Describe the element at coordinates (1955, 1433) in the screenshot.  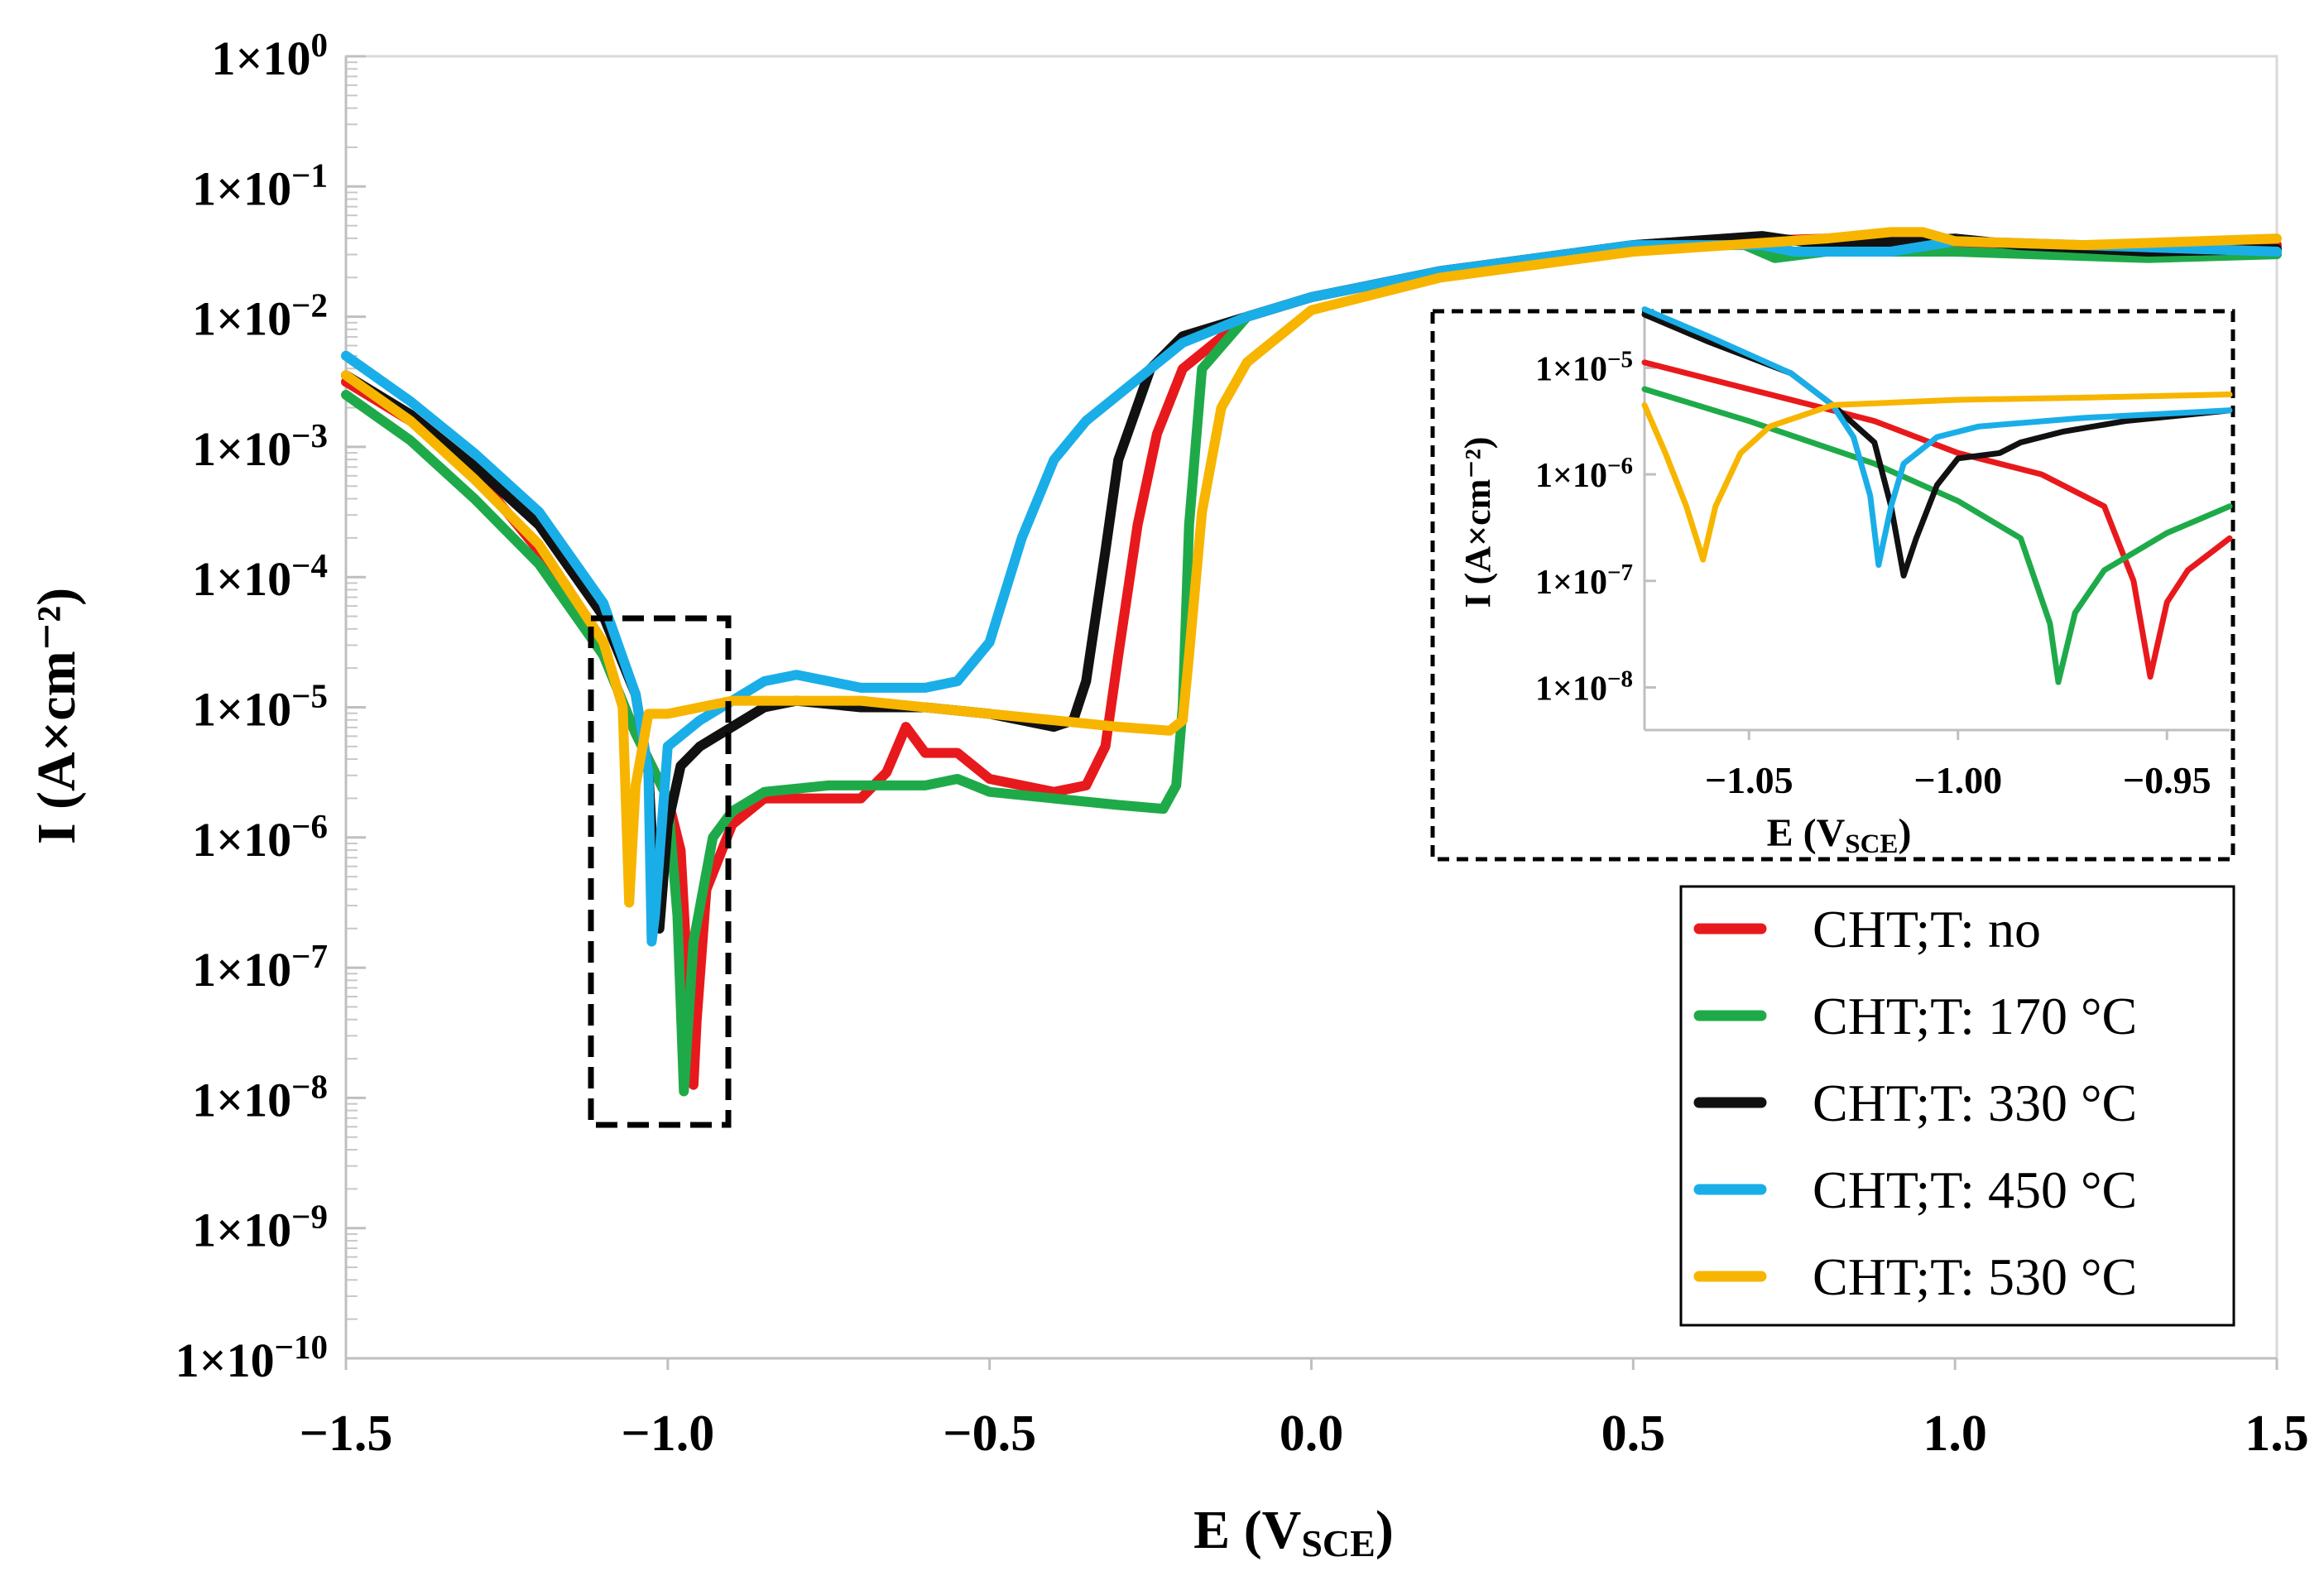
I see `x-tick-label: 1.0` at that location.